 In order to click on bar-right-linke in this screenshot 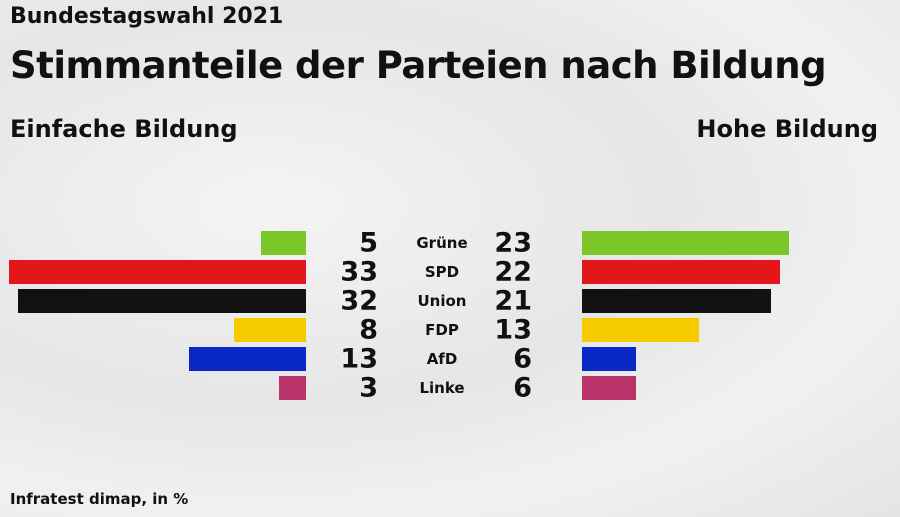, I will do `click(609, 388)`.